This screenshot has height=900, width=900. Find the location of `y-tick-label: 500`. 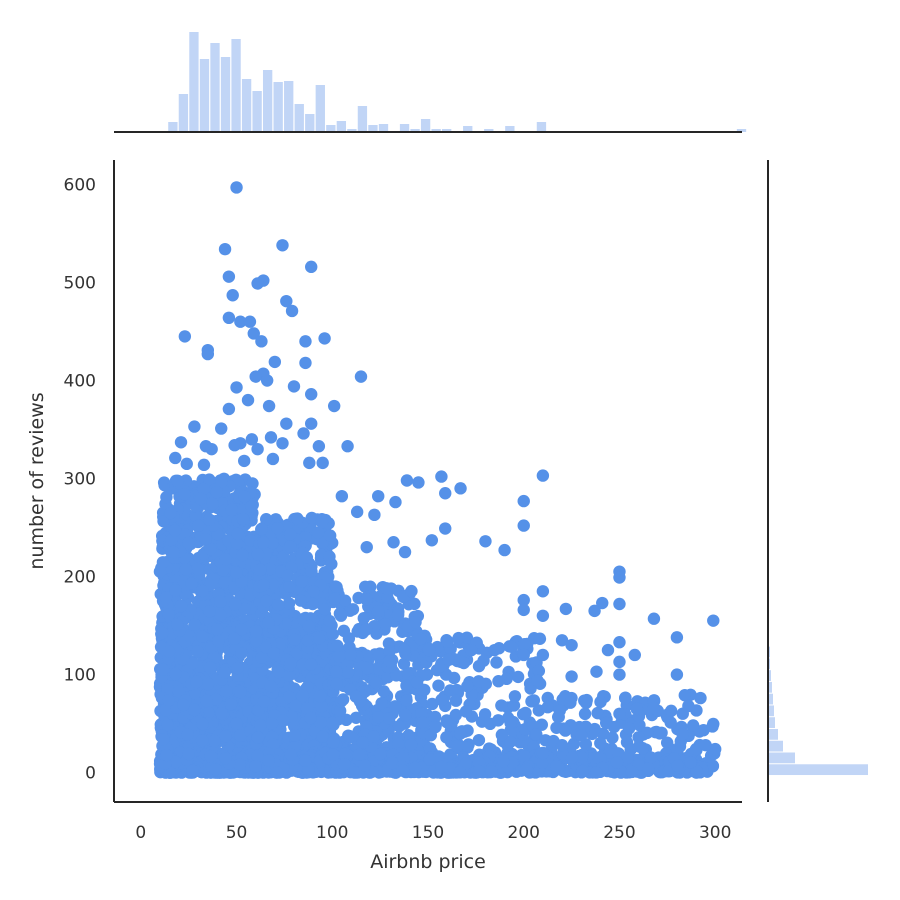

y-tick-label: 500 is located at coordinates (80, 284).